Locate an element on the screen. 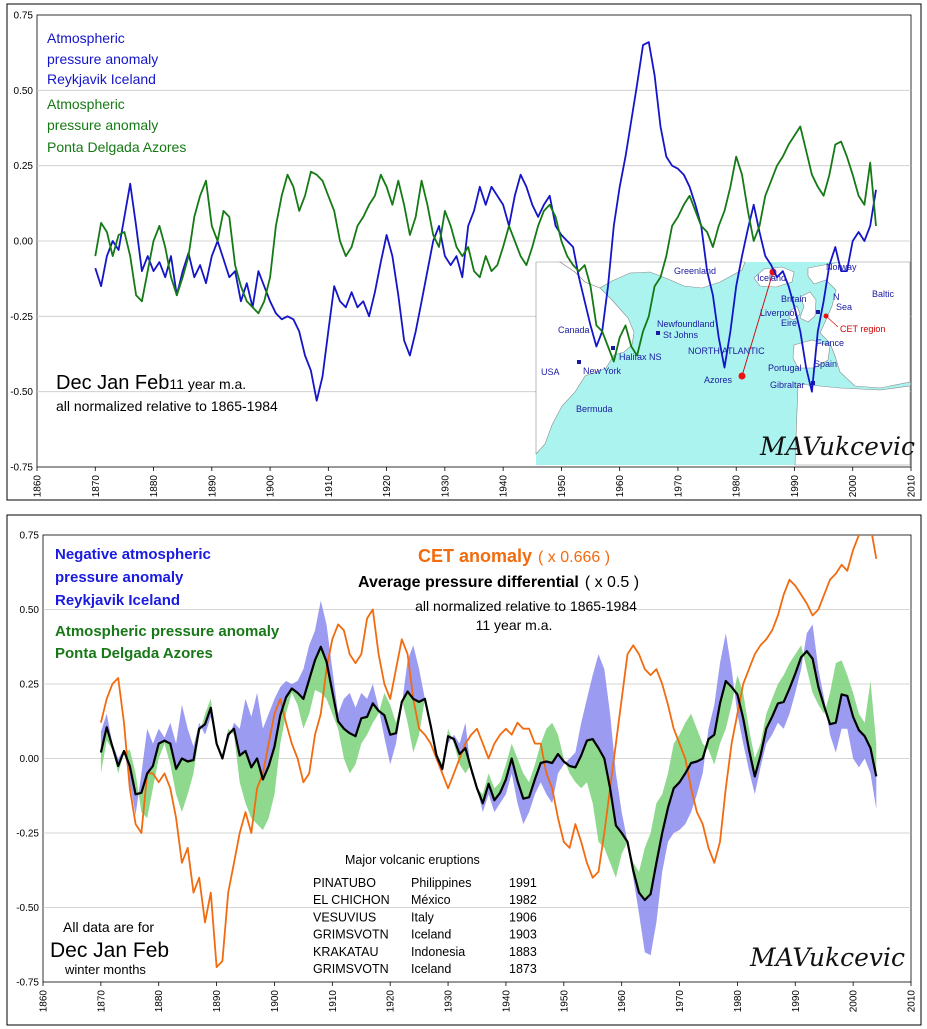 This screenshot has height=1029, width=927. note-bottom-line-3: winter months is located at coordinates (105, 969).